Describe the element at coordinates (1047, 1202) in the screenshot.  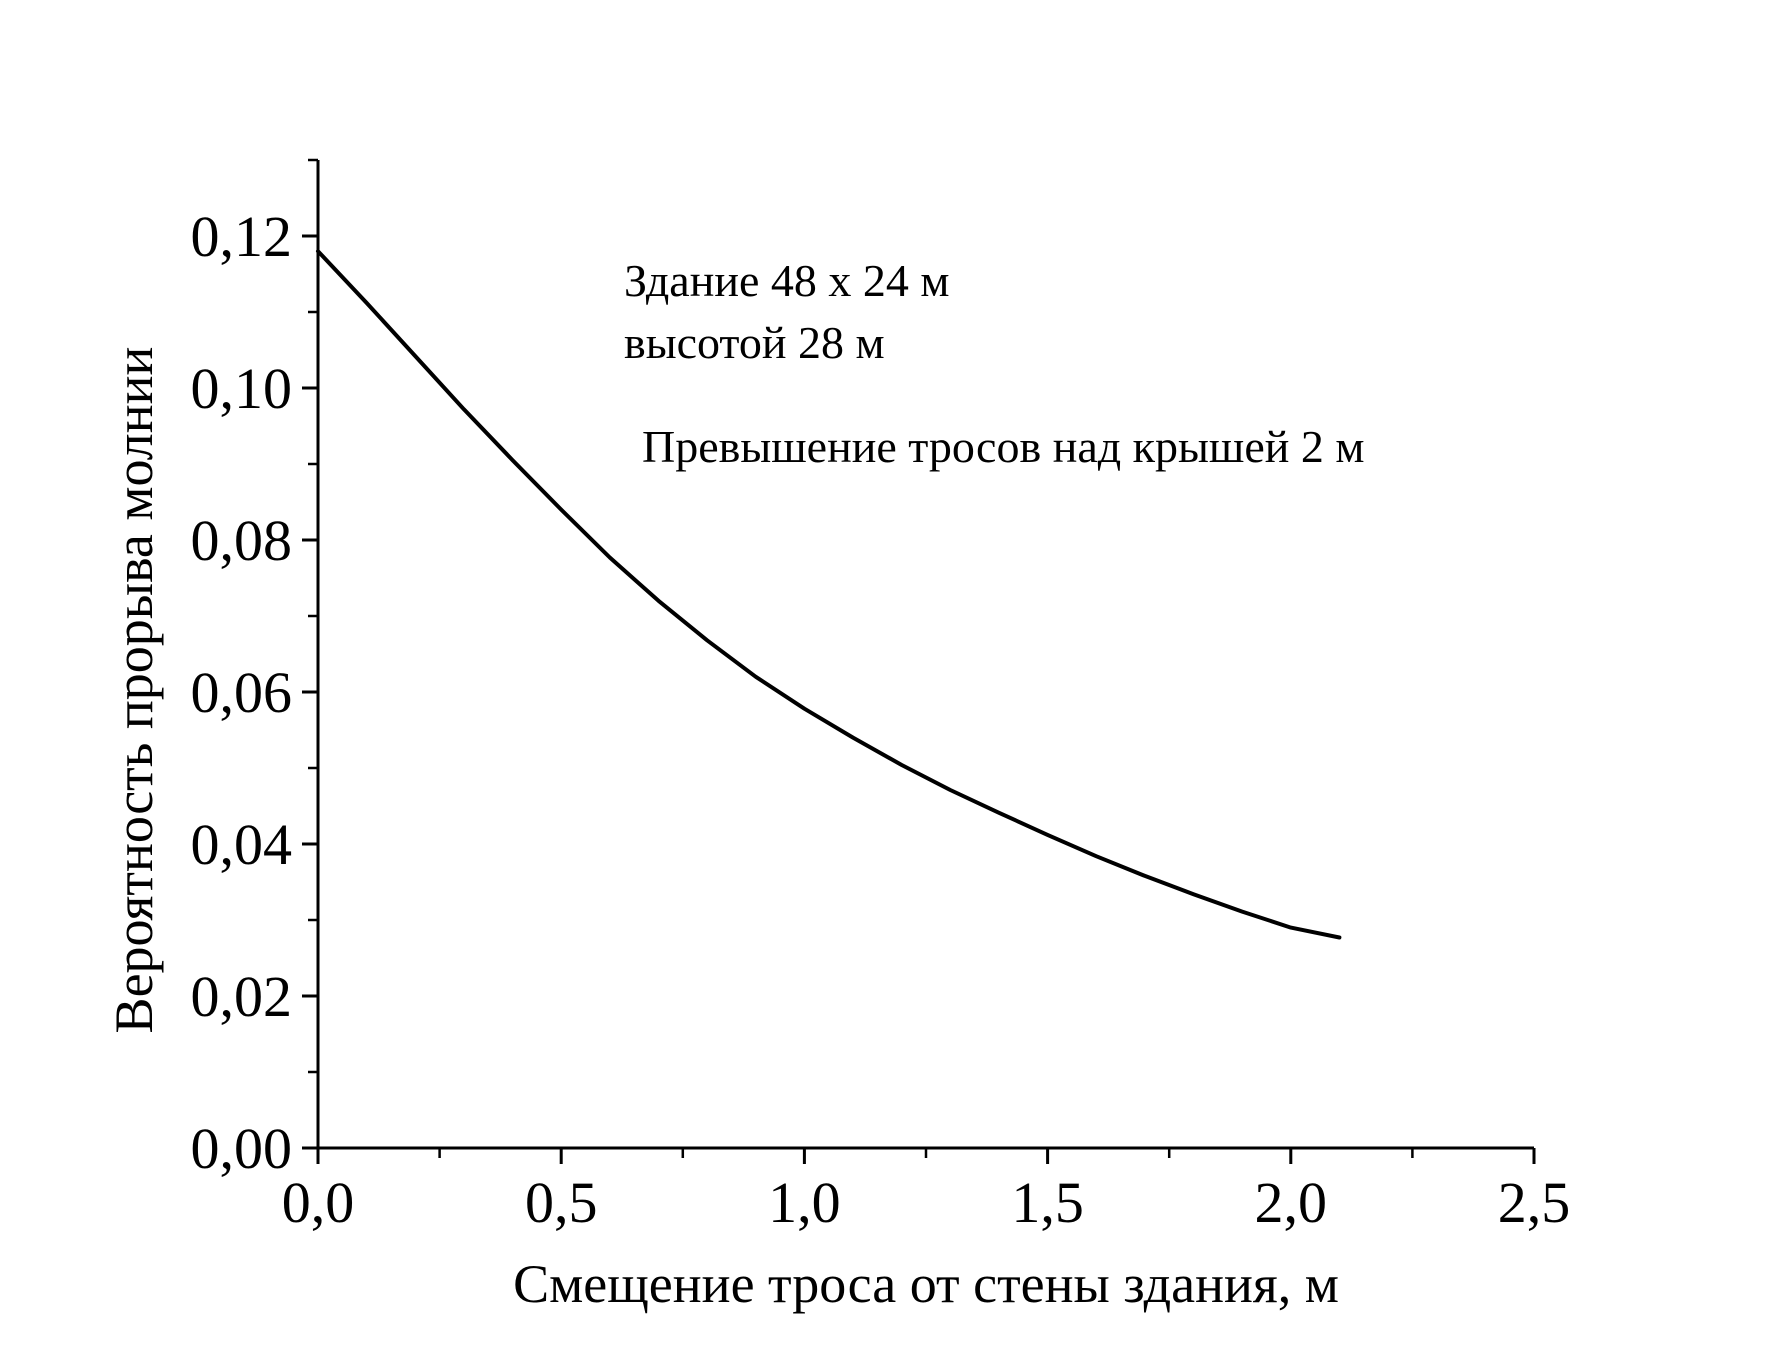
I see `x-tick-label: 1,5` at that location.